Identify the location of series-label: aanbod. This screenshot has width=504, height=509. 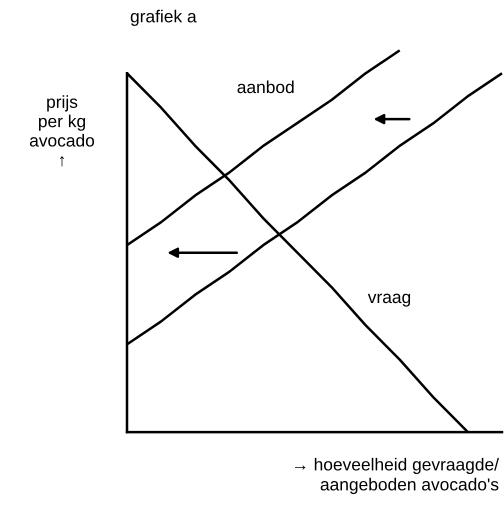
(266, 87).